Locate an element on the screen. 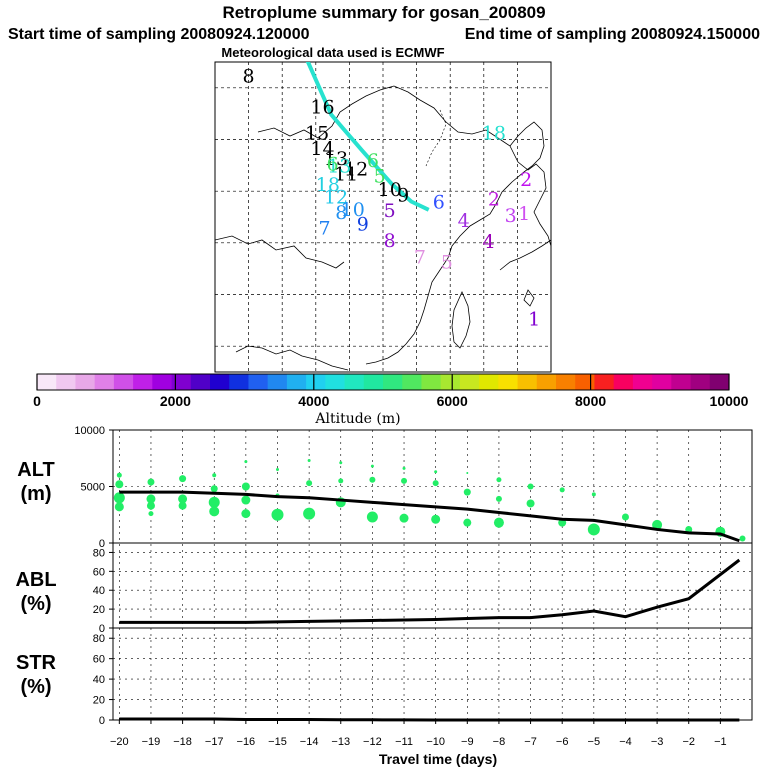 The height and width of the screenshot is (768, 768). alt-panel-label: ALT is located at coordinates (35, 470).